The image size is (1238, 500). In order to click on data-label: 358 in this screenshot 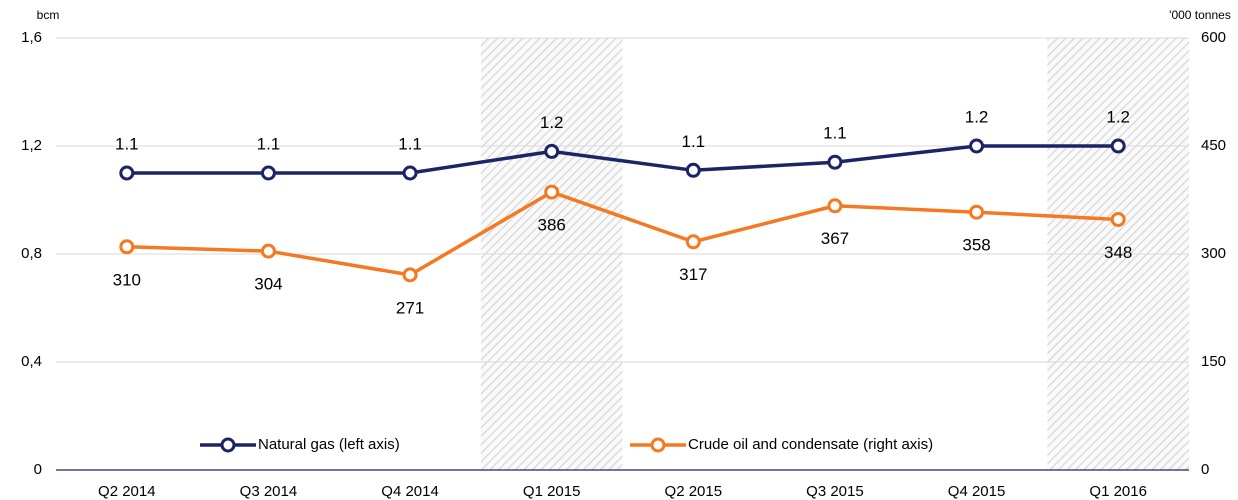, I will do `click(976, 245)`.